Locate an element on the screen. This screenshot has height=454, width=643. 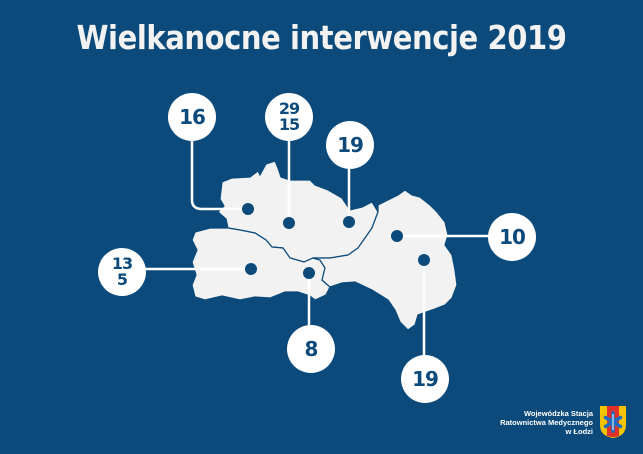
marker-value: 15 is located at coordinates (289, 124).